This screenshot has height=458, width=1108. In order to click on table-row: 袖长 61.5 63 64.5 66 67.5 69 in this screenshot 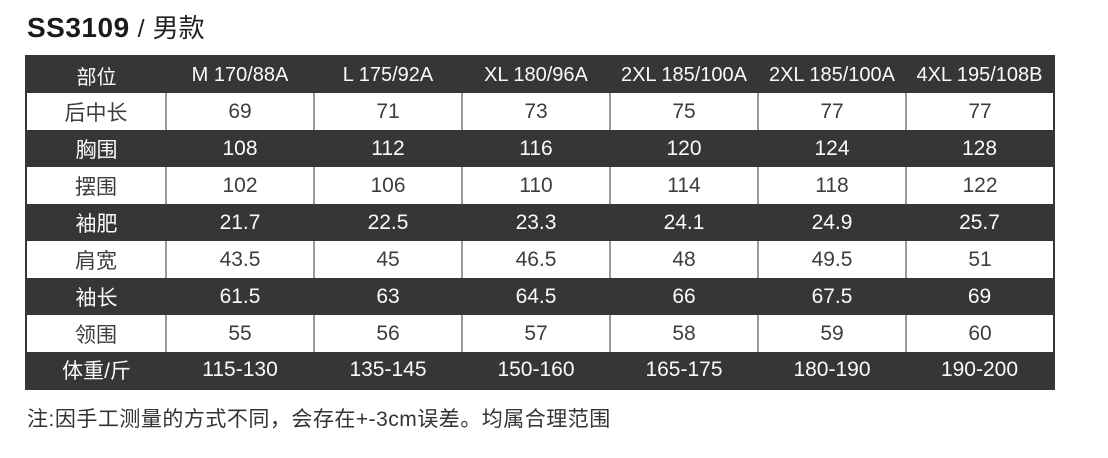, I will do `click(540, 296)`.